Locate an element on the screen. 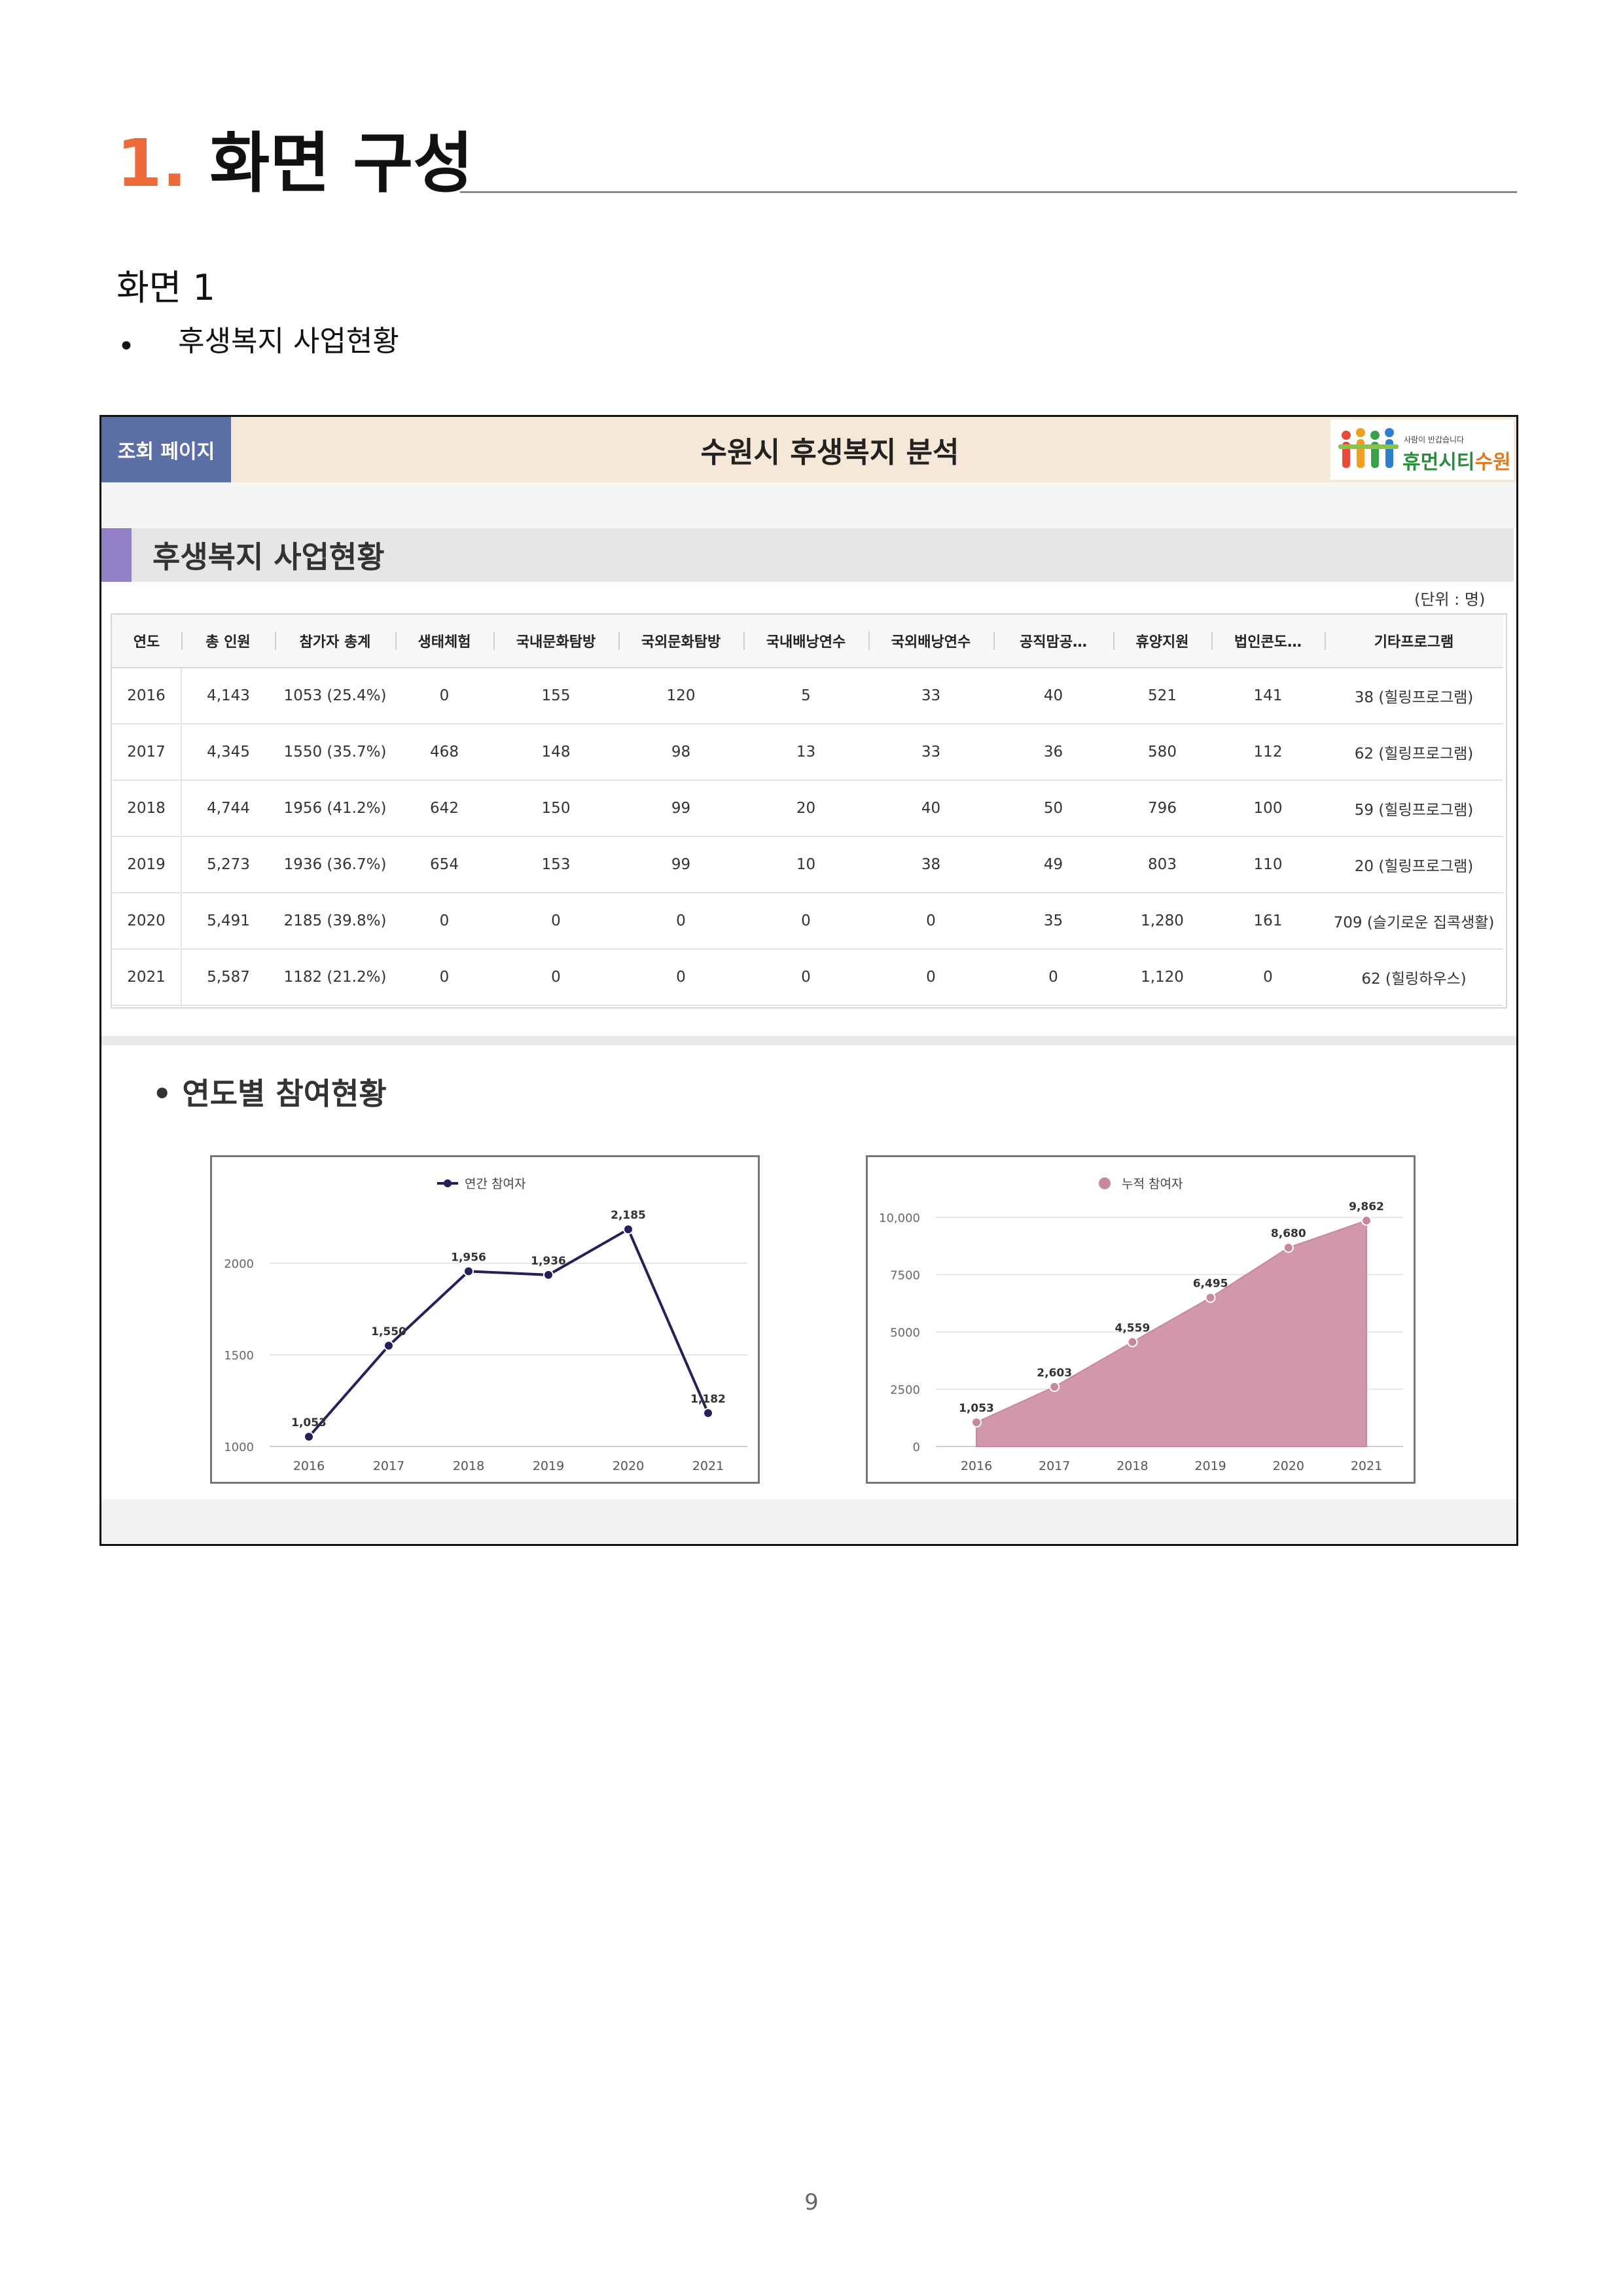  table-cell: 1550 (35.7%) is located at coordinates (335, 752).